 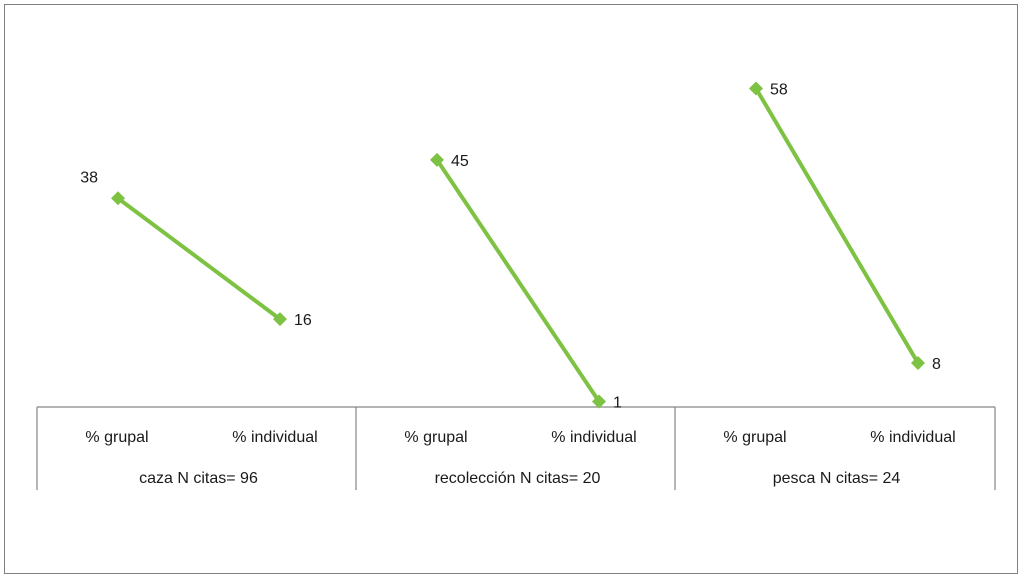 What do you see at coordinates (303, 320) in the screenshot?
I see `data-label: 16` at bounding box center [303, 320].